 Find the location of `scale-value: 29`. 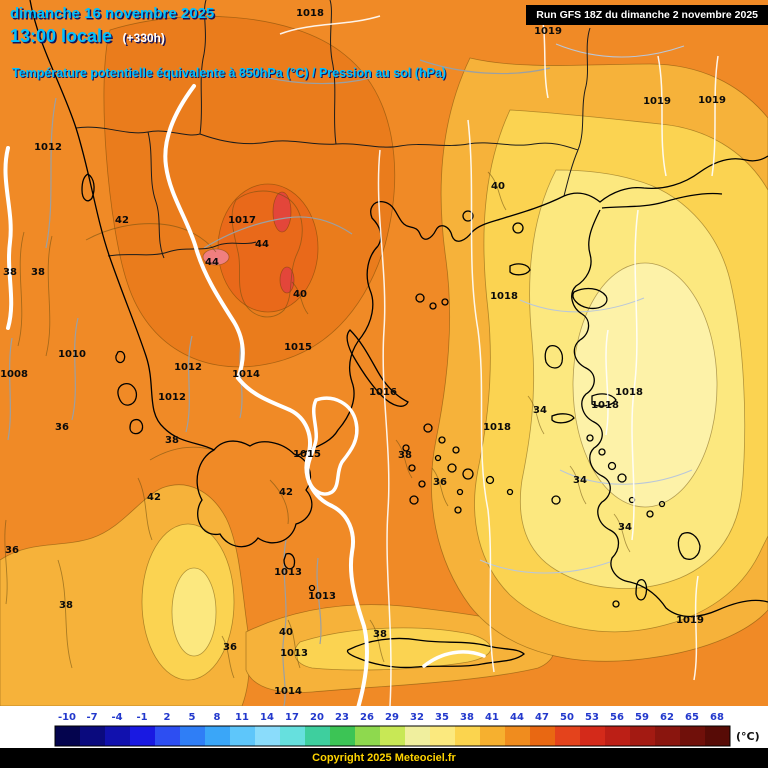

scale-value: 29 is located at coordinates (392, 717).